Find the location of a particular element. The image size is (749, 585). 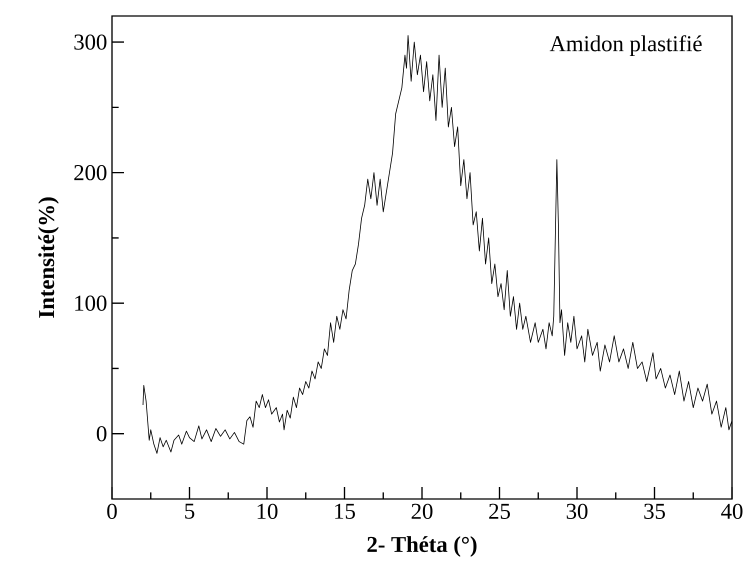

x-tick-label: 25 is located at coordinates (499, 511).